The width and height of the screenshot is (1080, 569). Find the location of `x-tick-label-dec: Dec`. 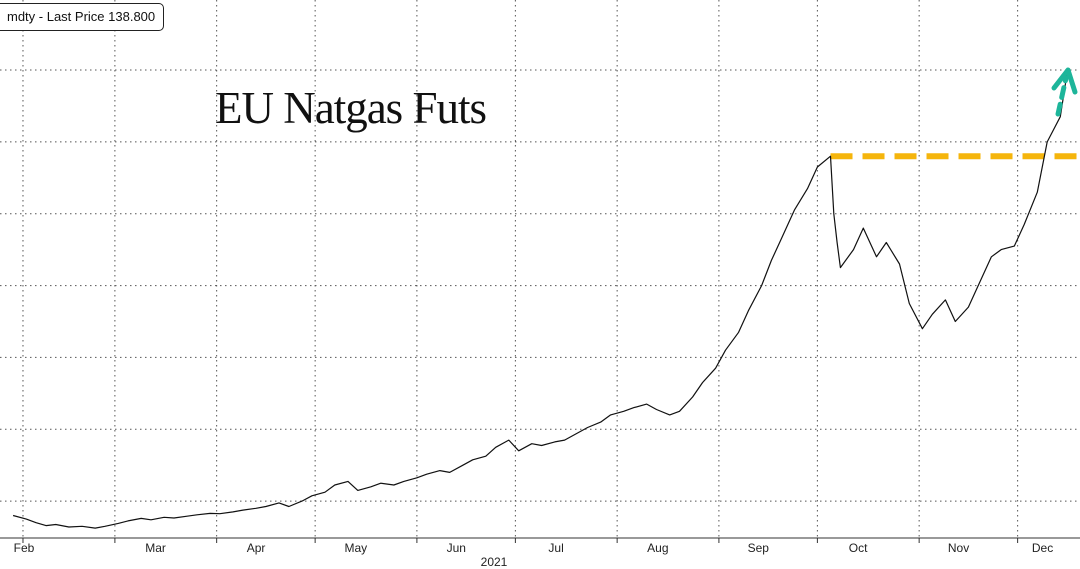

x-tick-label-dec: Dec is located at coordinates (1042, 548).